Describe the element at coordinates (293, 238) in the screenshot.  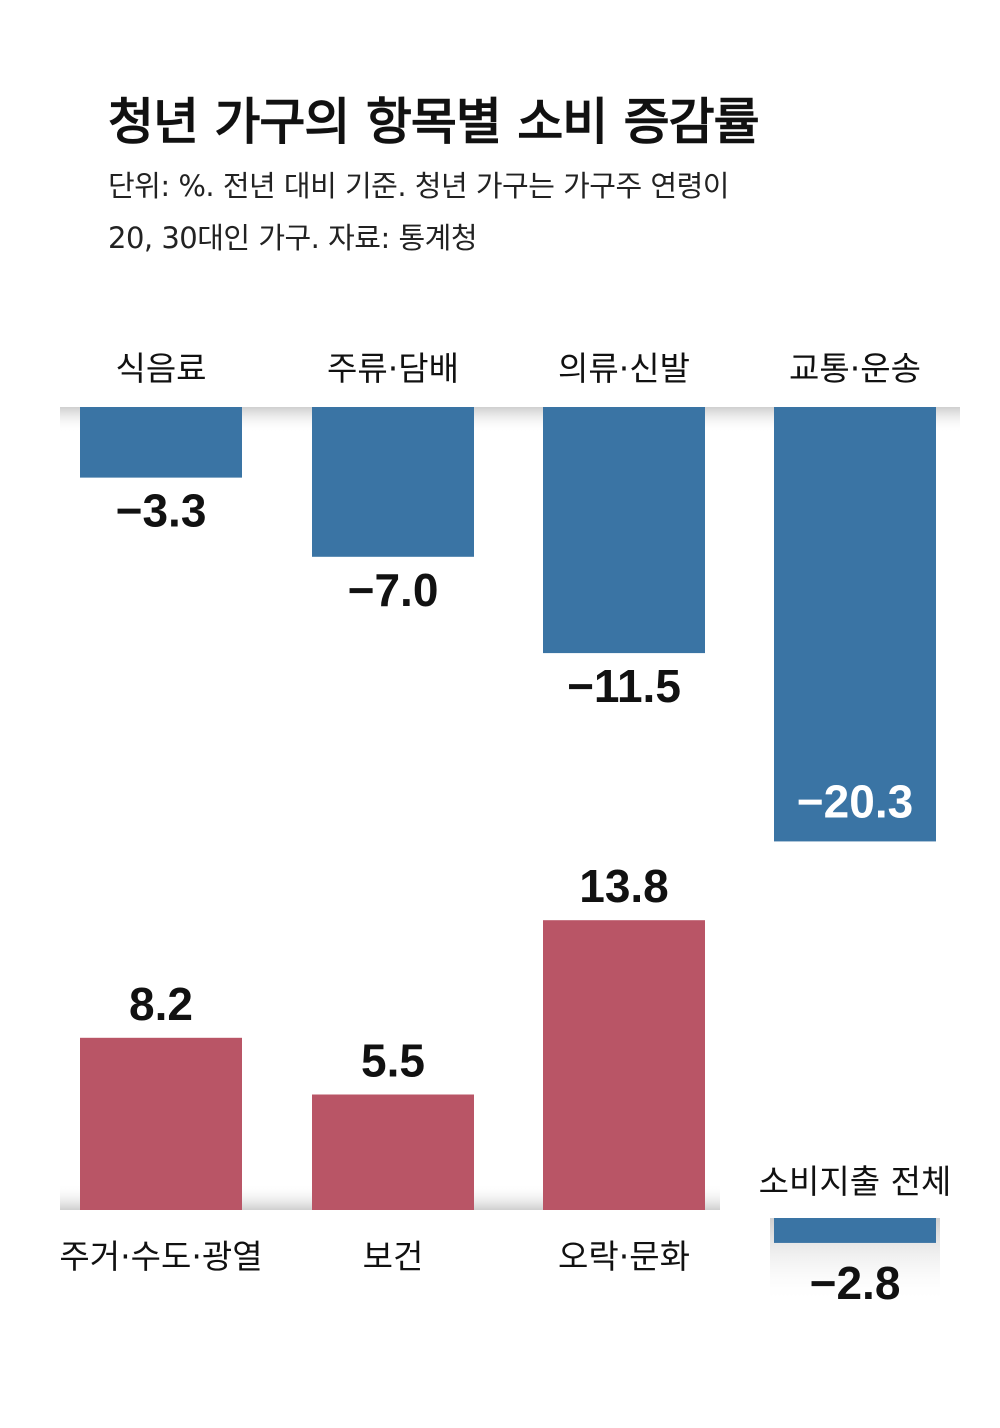
I see `chart-subtitle-line2: 20, 30대인 가구. 자료: 통계청` at that location.